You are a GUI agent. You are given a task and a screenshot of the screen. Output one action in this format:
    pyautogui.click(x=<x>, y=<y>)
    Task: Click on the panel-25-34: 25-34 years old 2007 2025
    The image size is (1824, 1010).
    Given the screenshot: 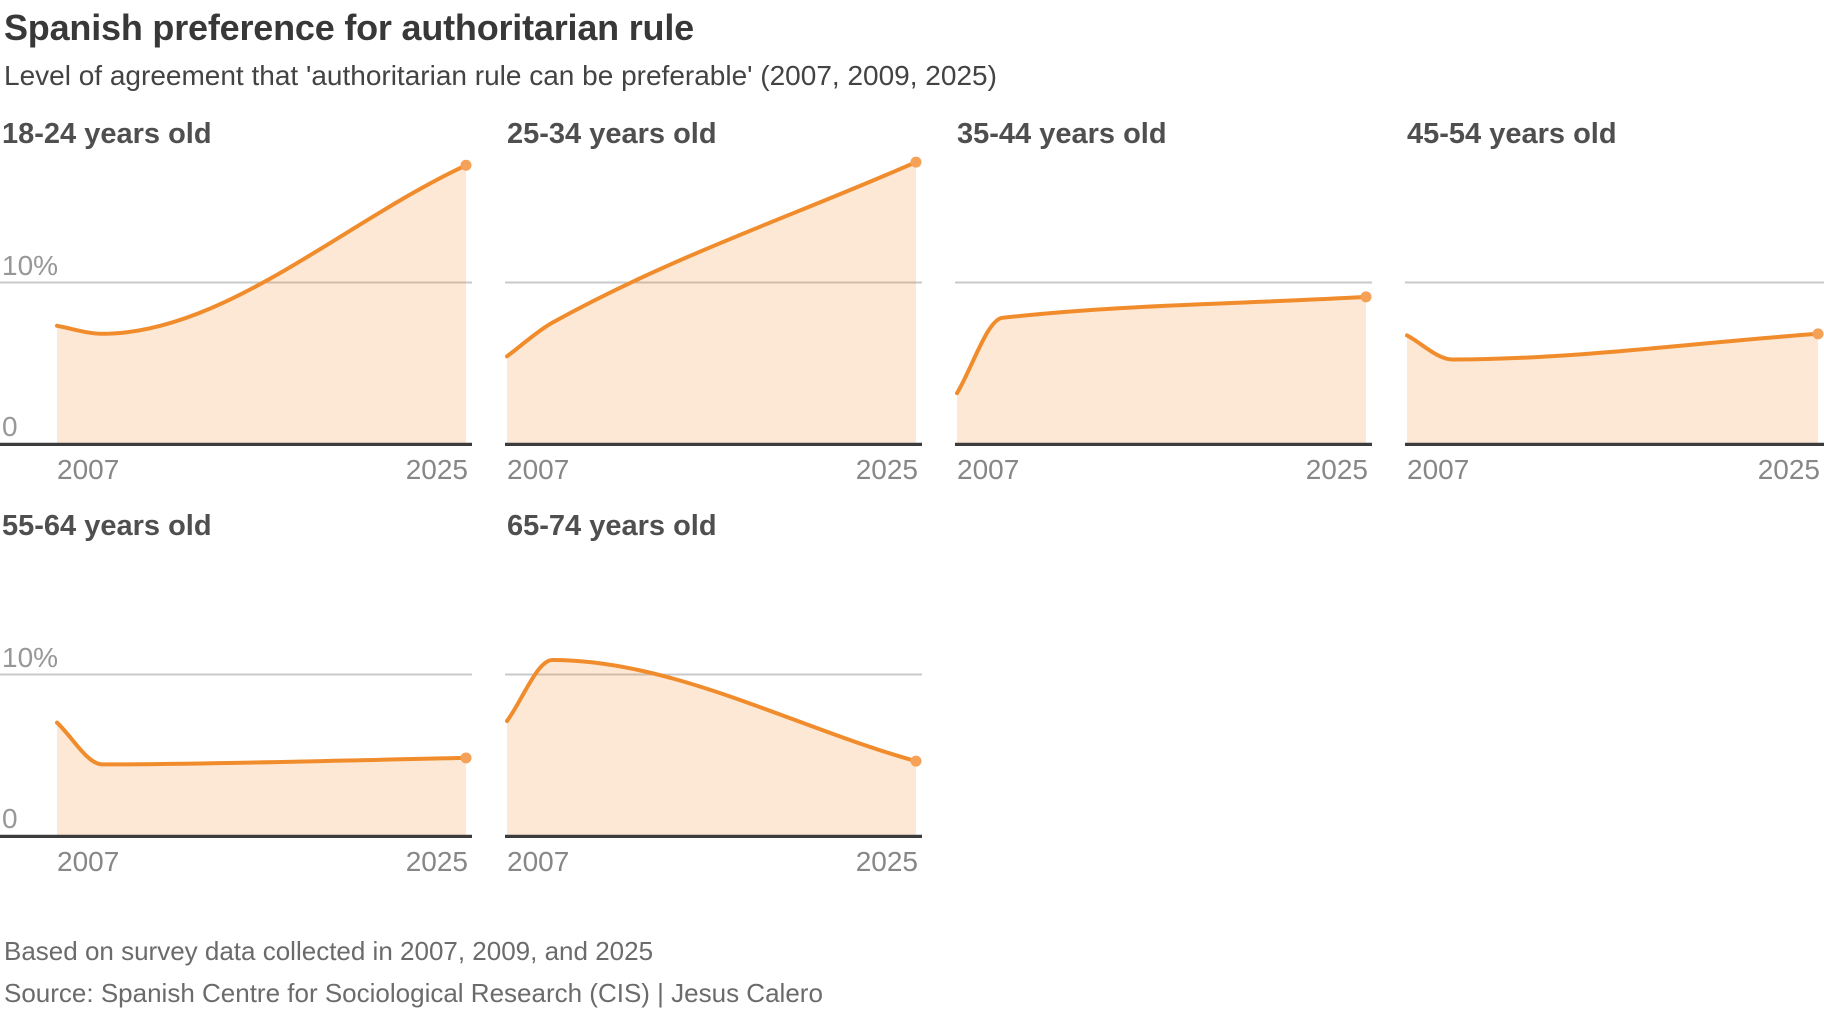 What is the action you would take?
    pyautogui.click(x=713, y=303)
    